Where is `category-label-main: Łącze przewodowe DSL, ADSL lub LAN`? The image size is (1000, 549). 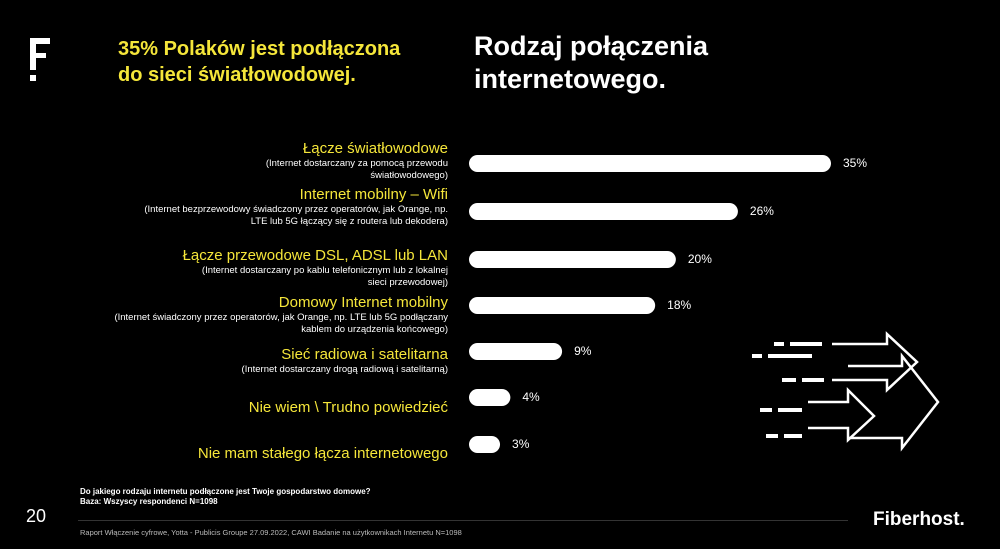
category-label-main: Łącze przewodowe DSL, ADSL lub LAN is located at coordinates (315, 255).